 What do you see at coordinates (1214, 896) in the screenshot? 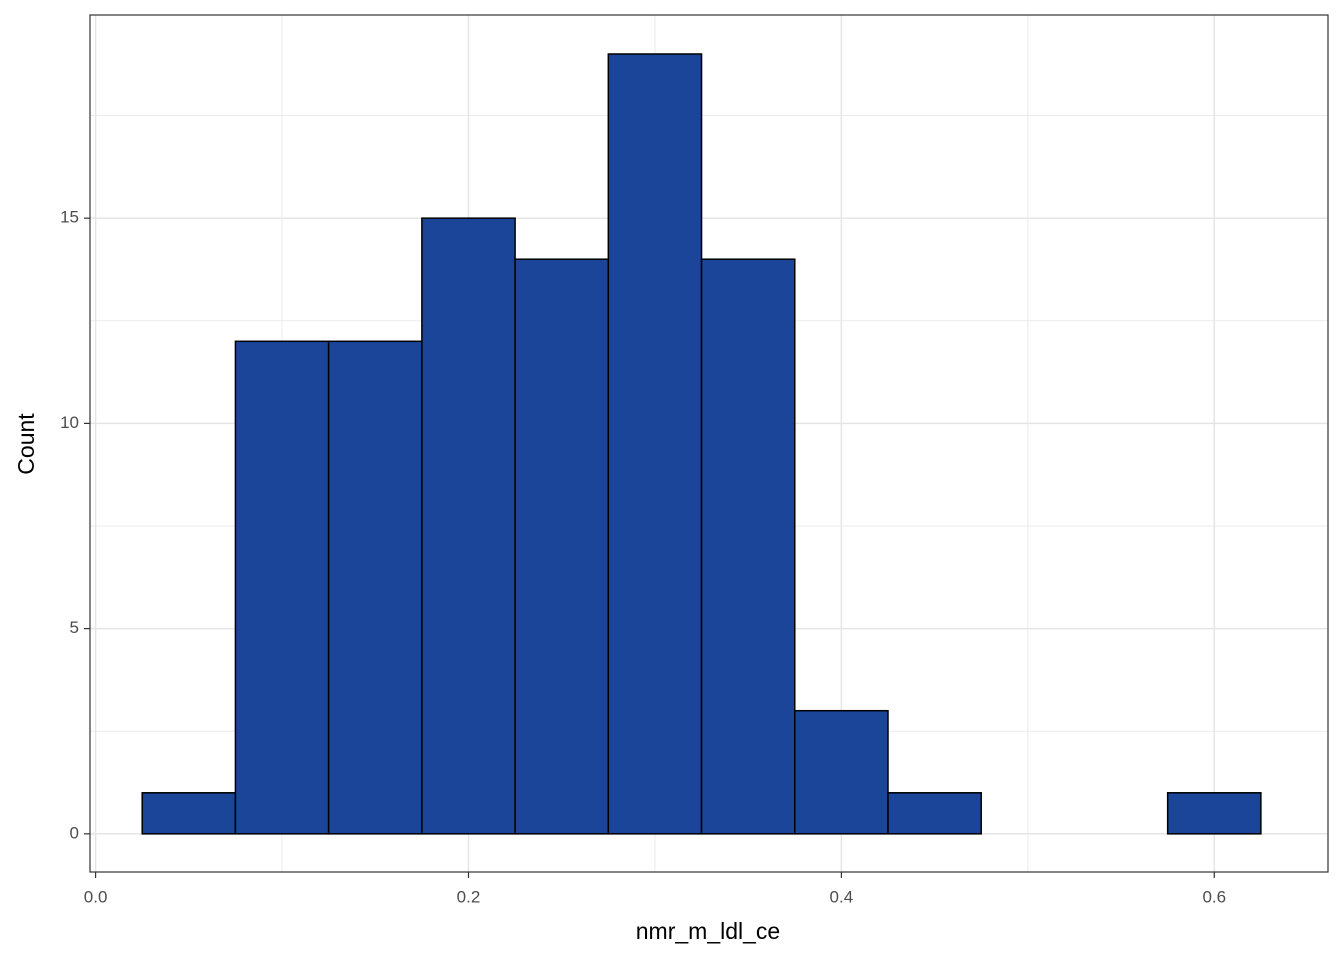
I see `x-tick-label: 0.6` at bounding box center [1214, 896].